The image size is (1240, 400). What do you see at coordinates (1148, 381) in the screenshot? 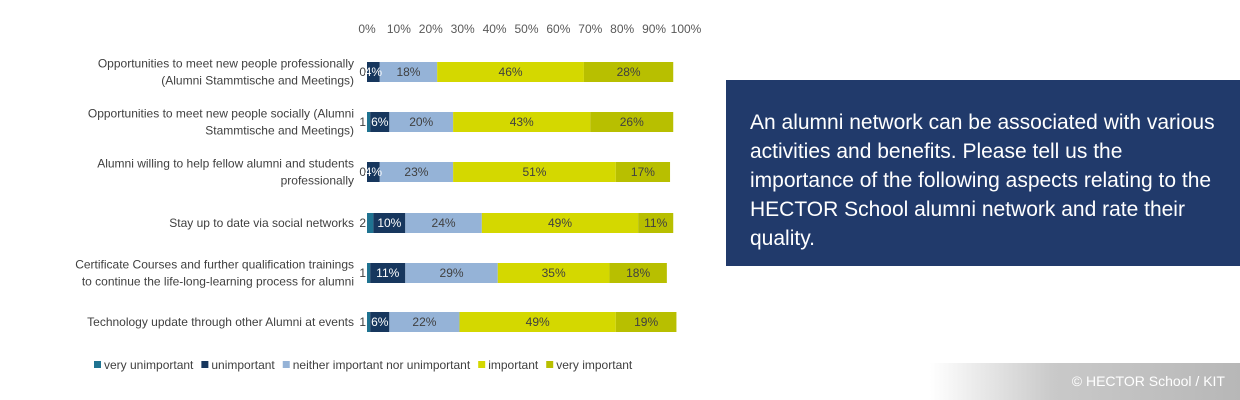
I see `copyright-text: © HECTOR School / KIT` at bounding box center [1148, 381].